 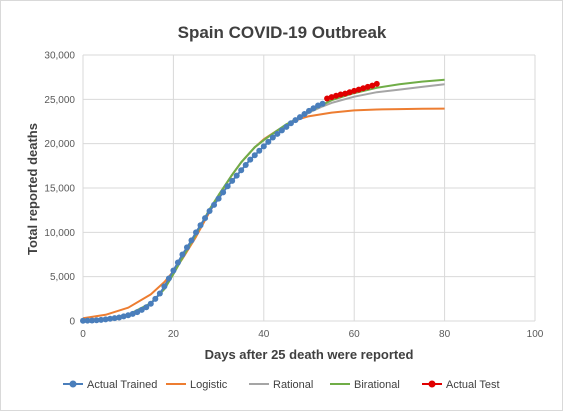 I want to click on legend-item-birational: Birational, so click(x=365, y=385).